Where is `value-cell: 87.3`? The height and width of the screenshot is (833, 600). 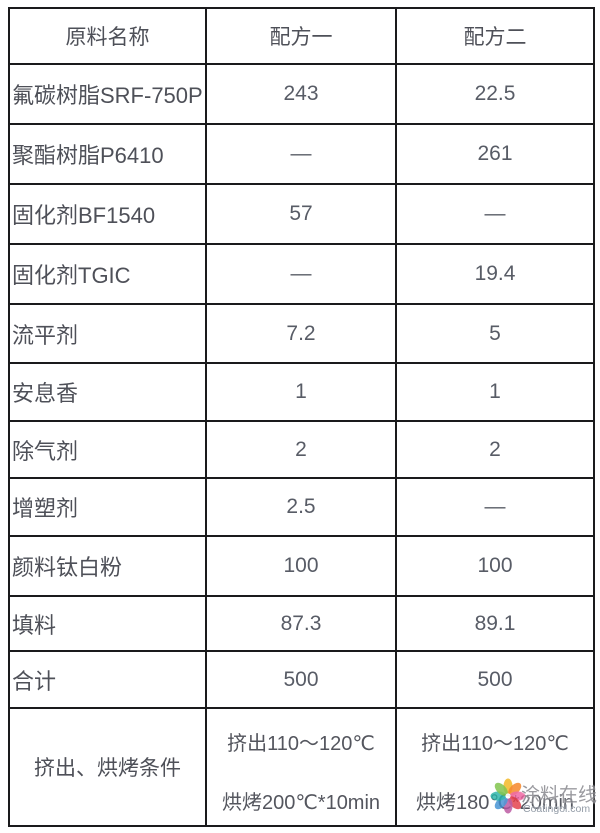 value-cell: 87.3 is located at coordinates (301, 623).